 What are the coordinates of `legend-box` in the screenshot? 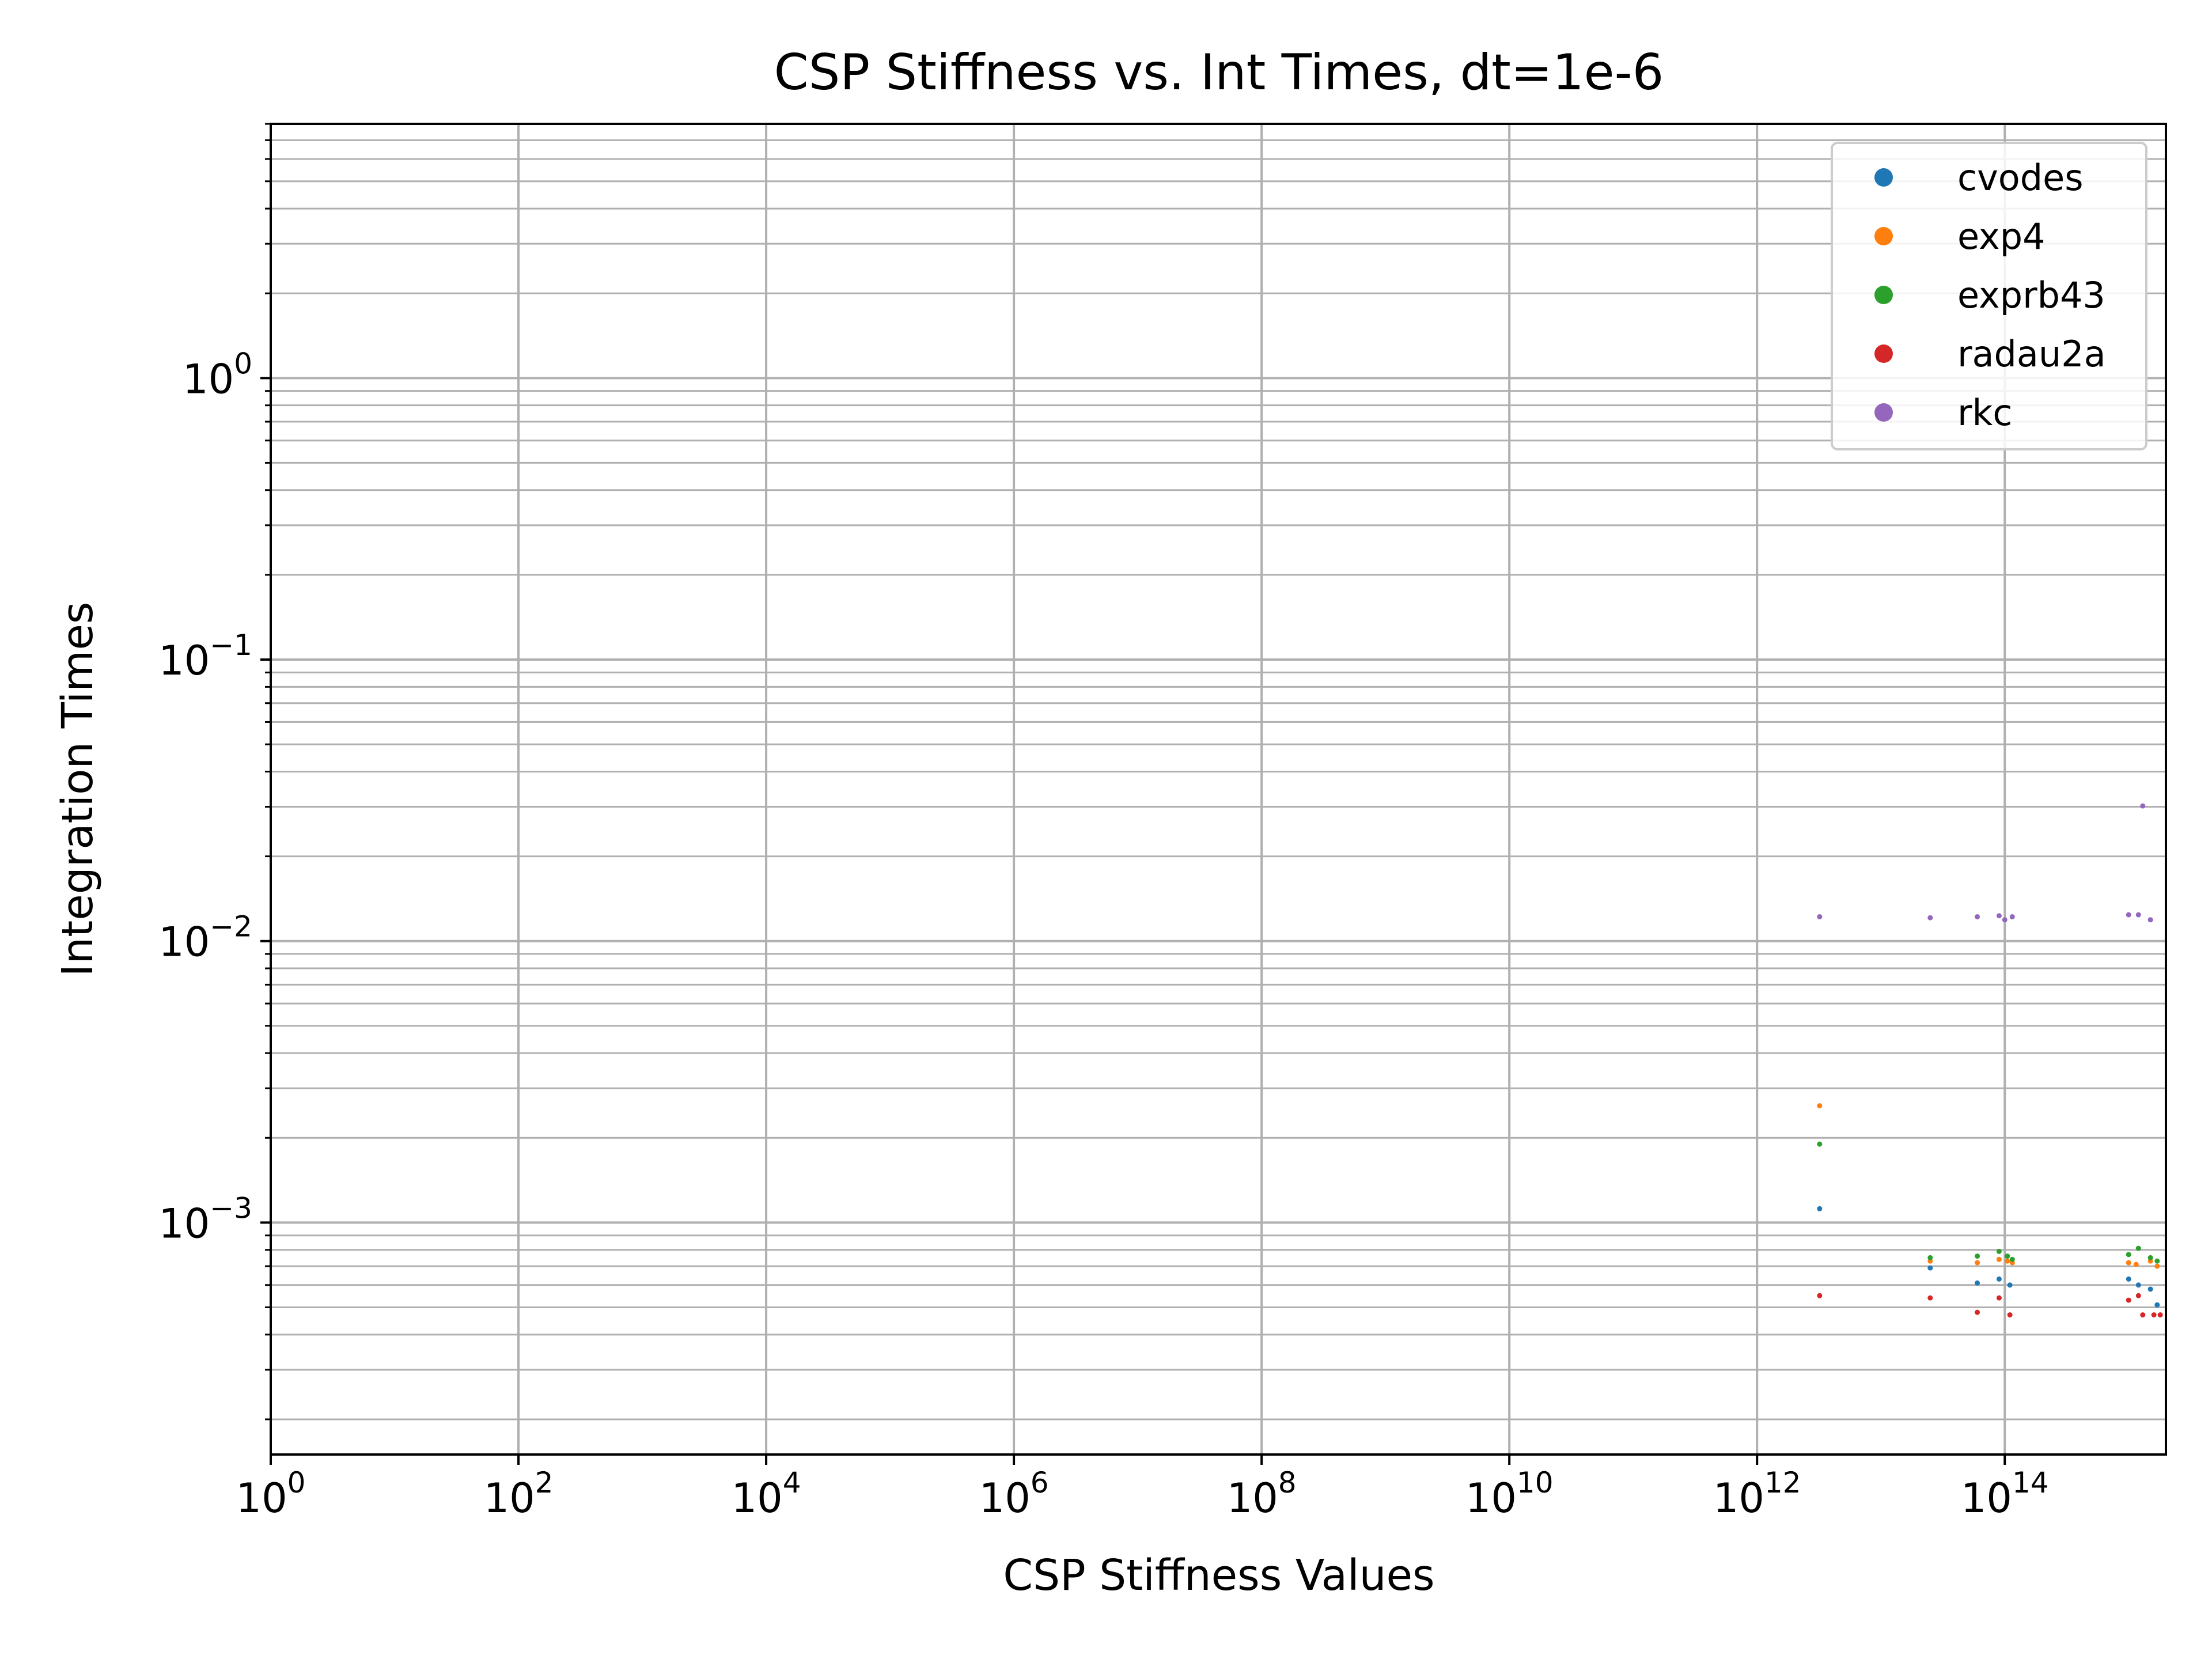 It's located at (1989, 296).